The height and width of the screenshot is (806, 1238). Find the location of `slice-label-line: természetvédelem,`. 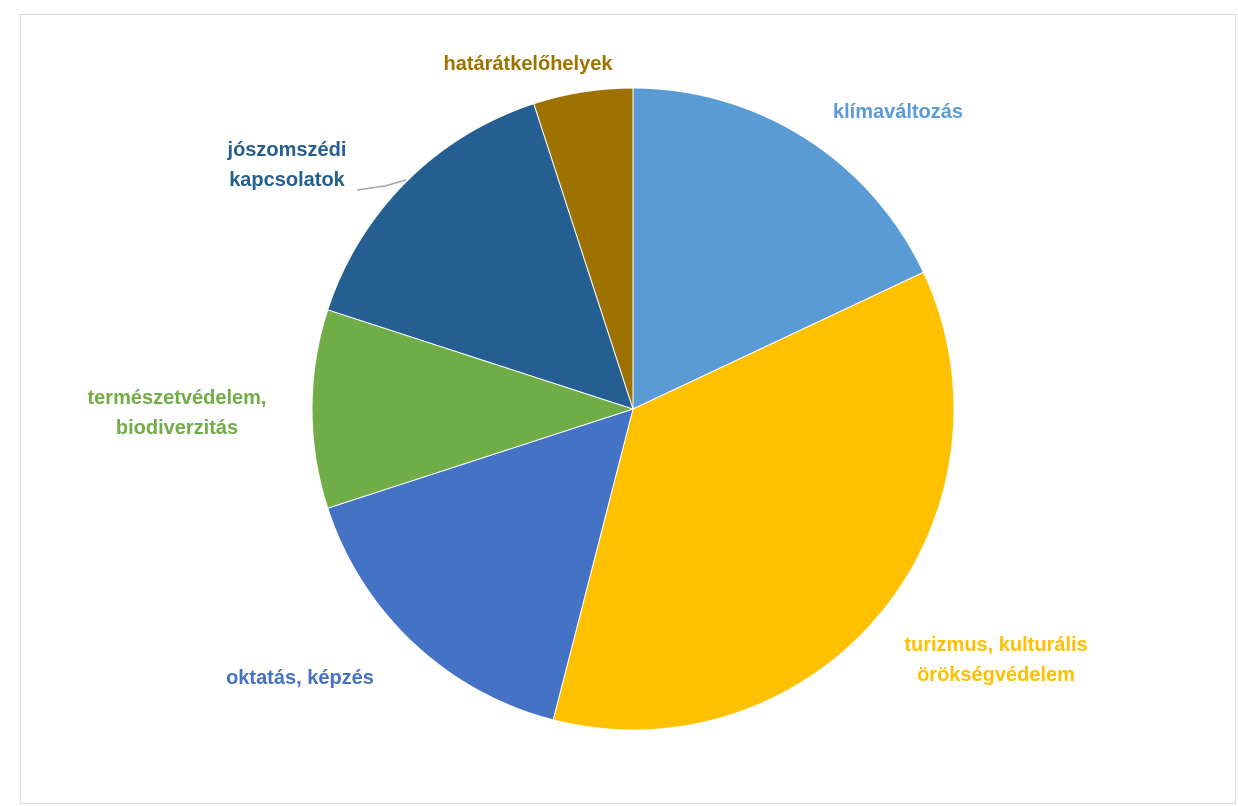

slice-label-line: természetvédelem, is located at coordinates (177, 398).